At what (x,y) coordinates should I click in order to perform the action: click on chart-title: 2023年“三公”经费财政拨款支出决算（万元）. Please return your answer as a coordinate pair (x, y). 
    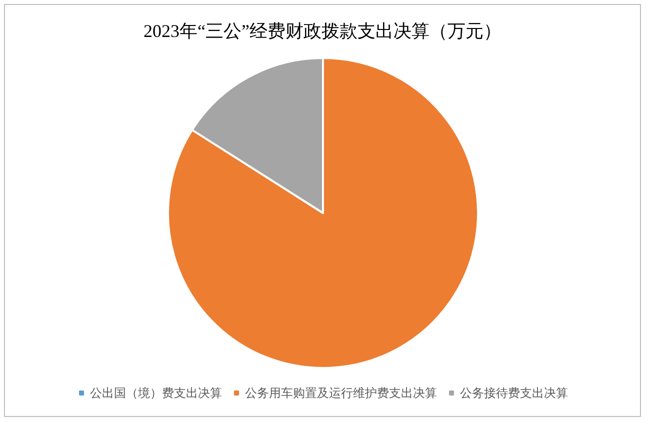
    Looking at the image, I should click on (323, 31).